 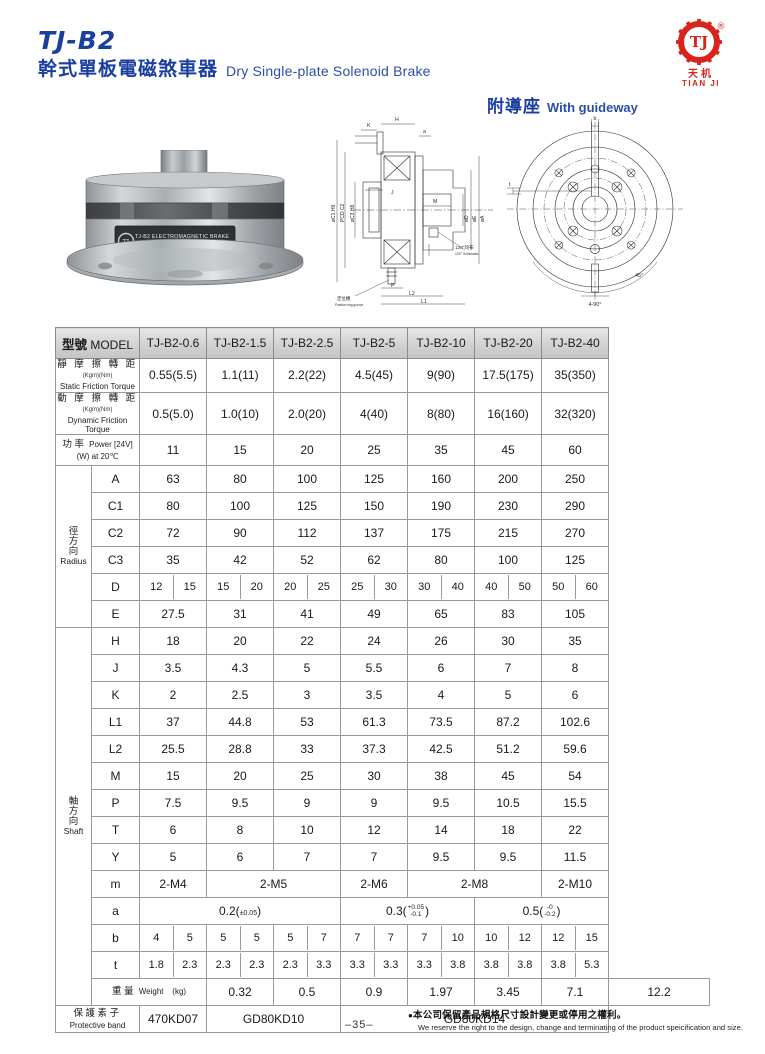 What do you see at coordinates (699, 42) in the screenshot?
I see `svg-text: TJ` at bounding box center [699, 42].